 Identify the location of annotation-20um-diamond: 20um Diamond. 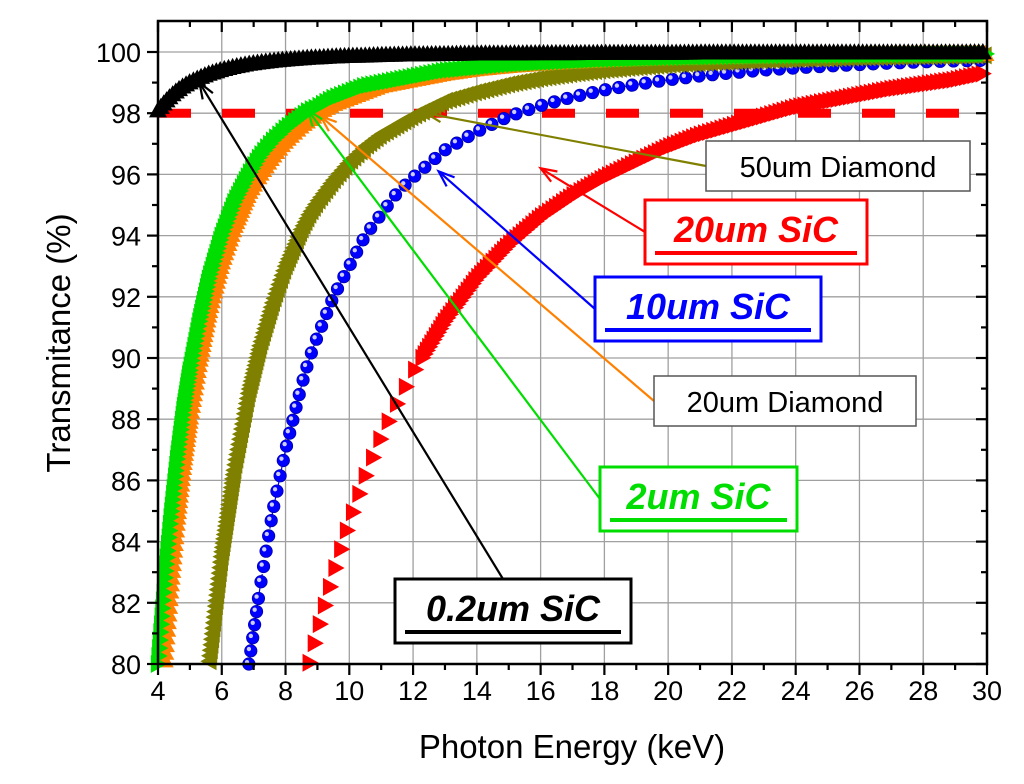
(785, 401).